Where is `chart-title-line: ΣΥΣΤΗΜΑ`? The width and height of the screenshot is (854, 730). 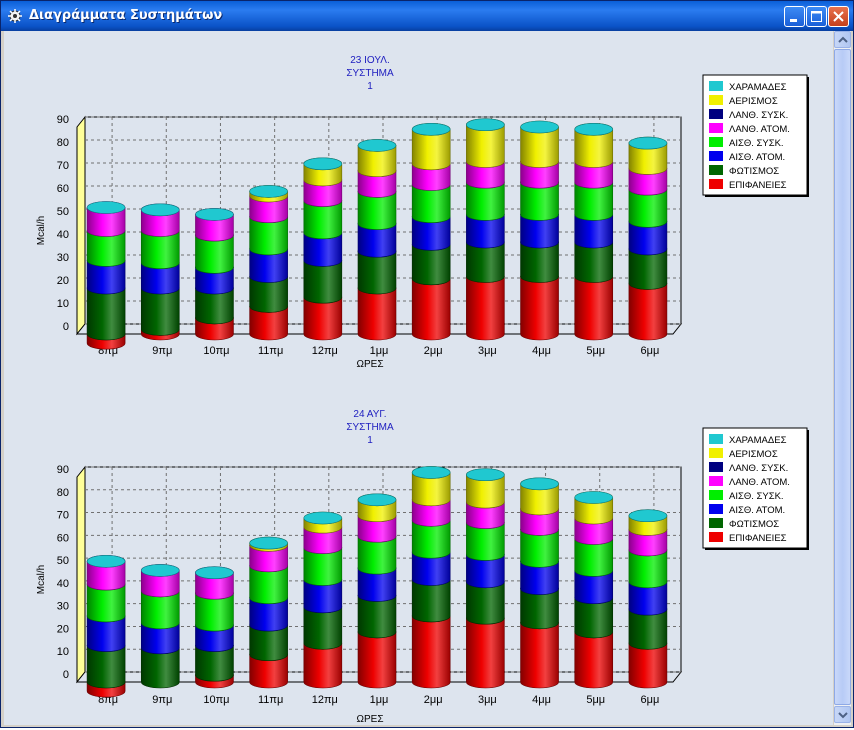
chart-title-line: ΣΥΣΤΗΜΑ is located at coordinates (370, 427).